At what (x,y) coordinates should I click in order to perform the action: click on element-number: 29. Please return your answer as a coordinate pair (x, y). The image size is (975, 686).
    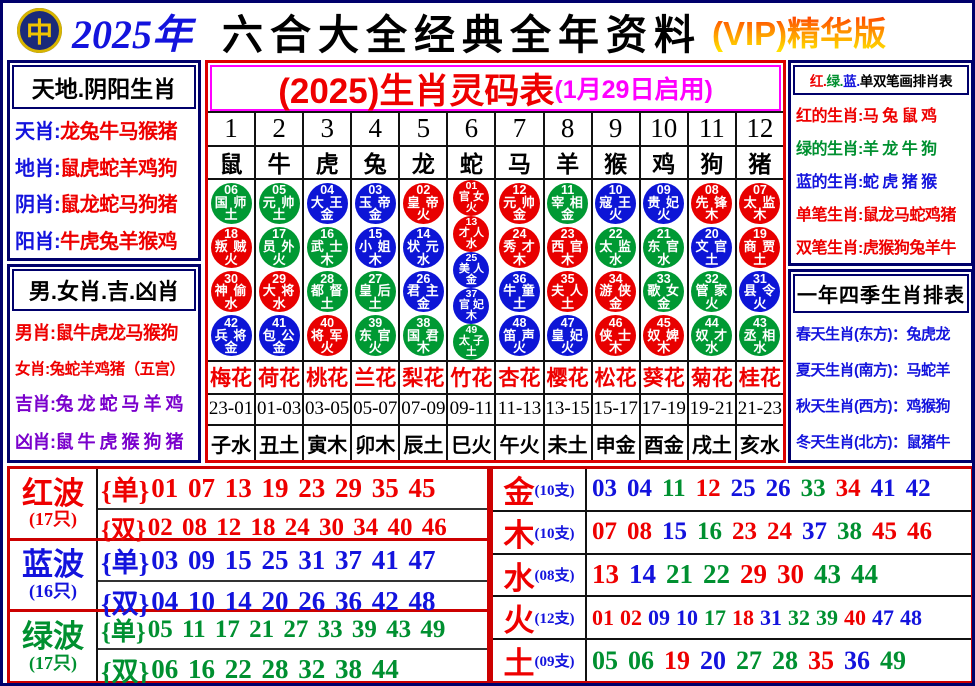
    Looking at the image, I should click on (753, 574).